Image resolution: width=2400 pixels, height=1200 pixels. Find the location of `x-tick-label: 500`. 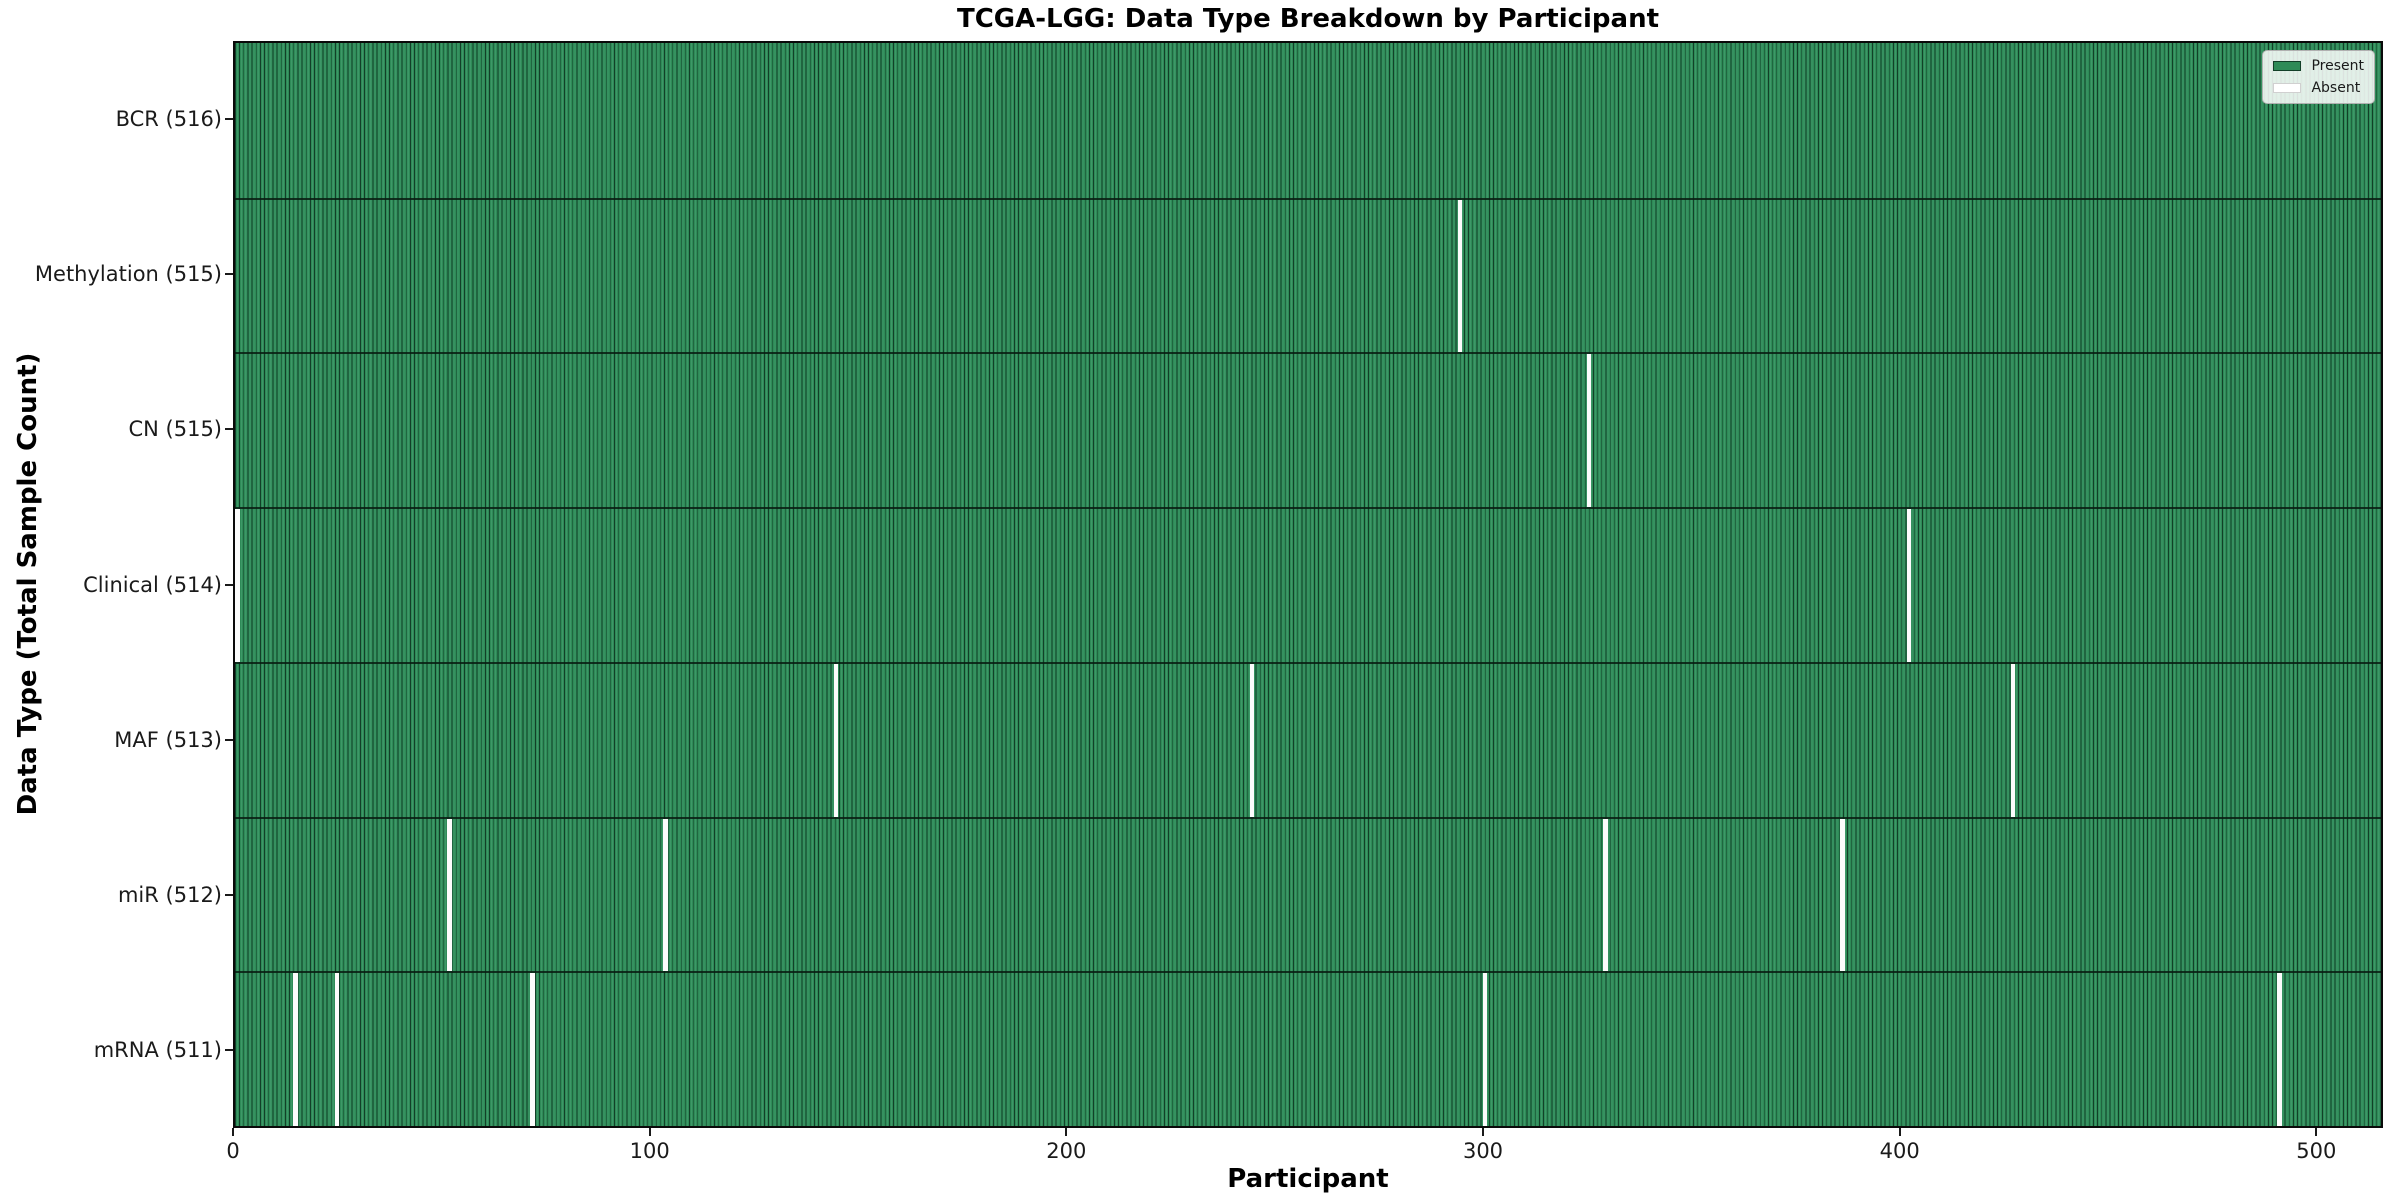

x-tick-label: 500 is located at coordinates (2316, 1151).